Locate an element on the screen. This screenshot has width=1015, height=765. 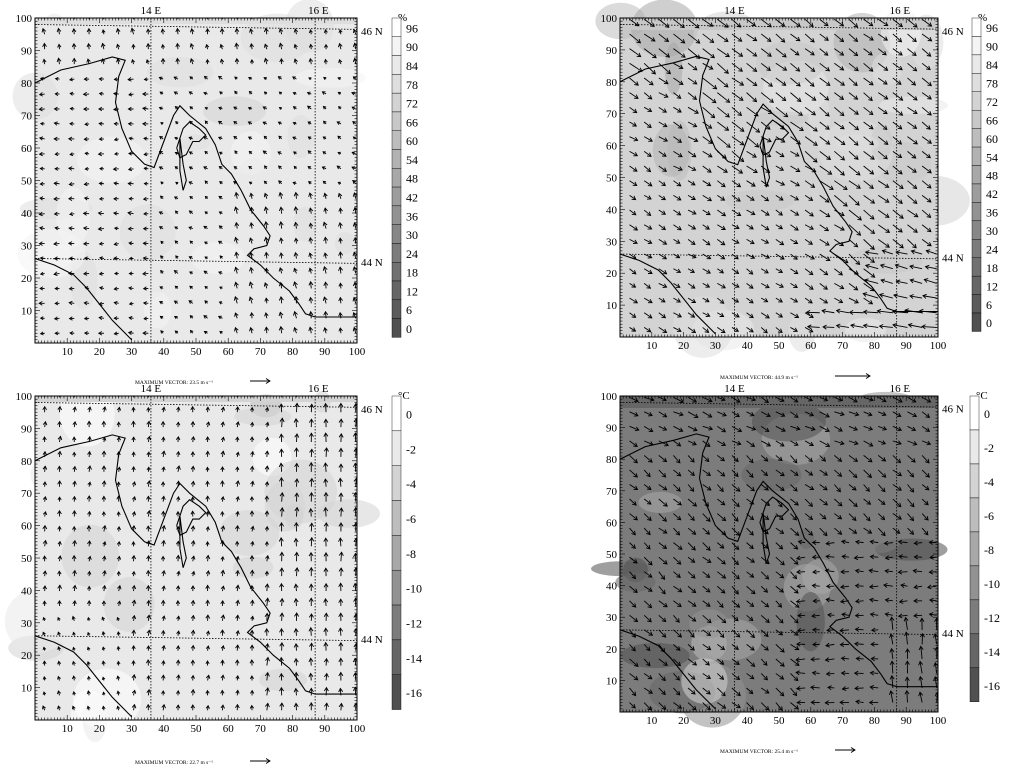
colorbar-label: -12 is located at coordinates (414, 623).